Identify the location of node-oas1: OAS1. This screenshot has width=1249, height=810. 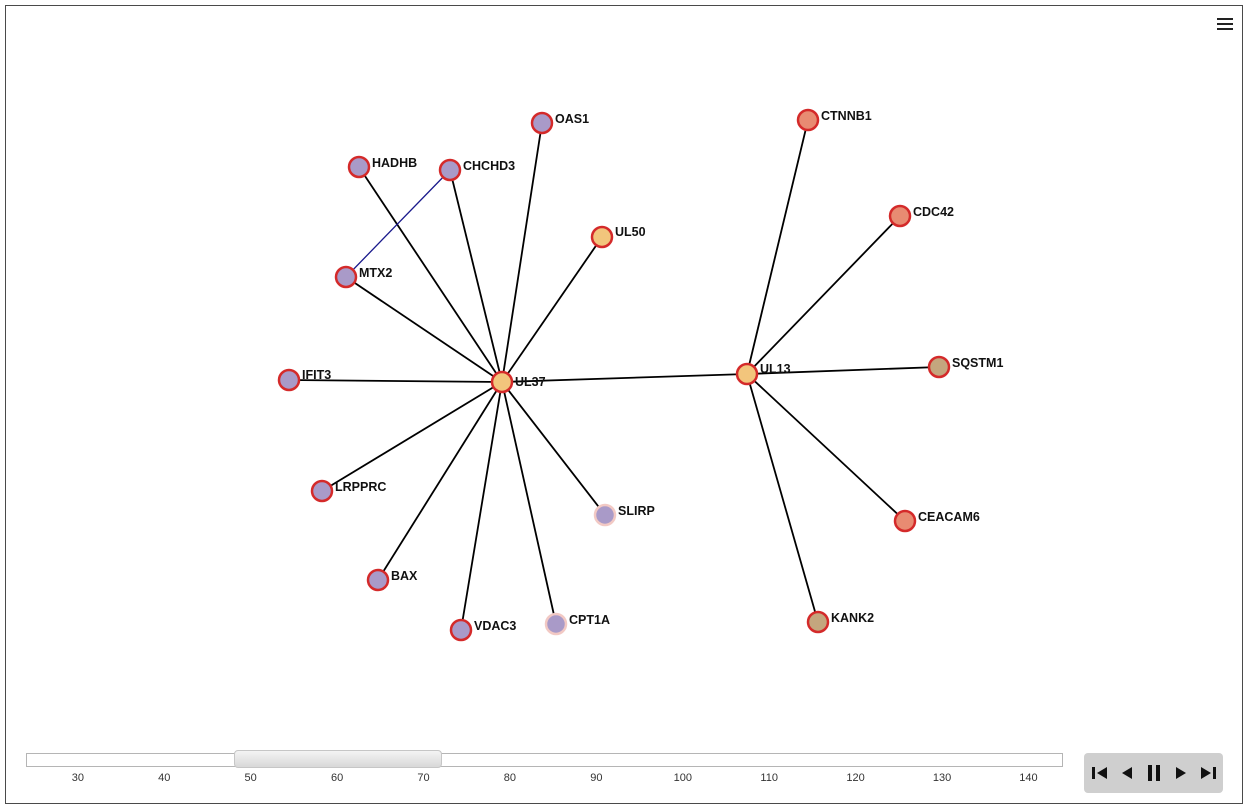
(559, 123).